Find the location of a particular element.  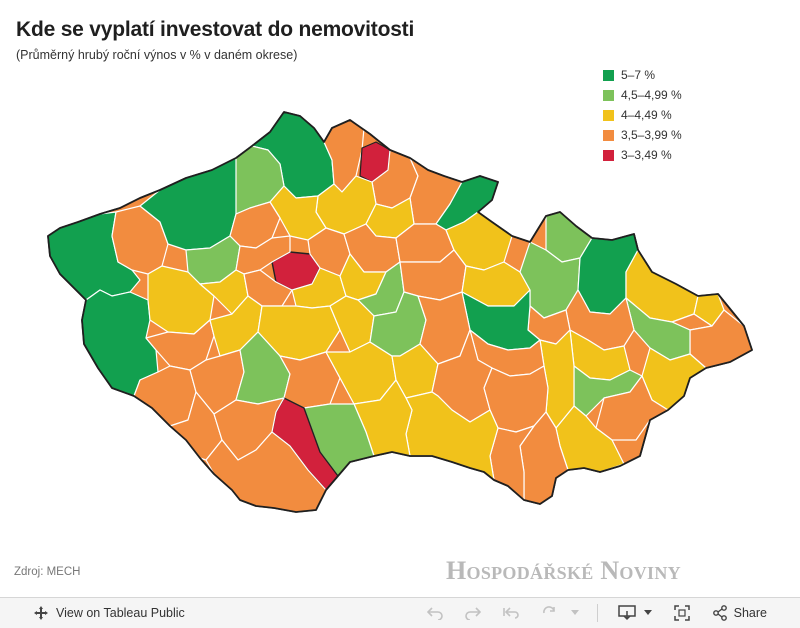

legend-label: 3–3,49 % is located at coordinates (646, 155).